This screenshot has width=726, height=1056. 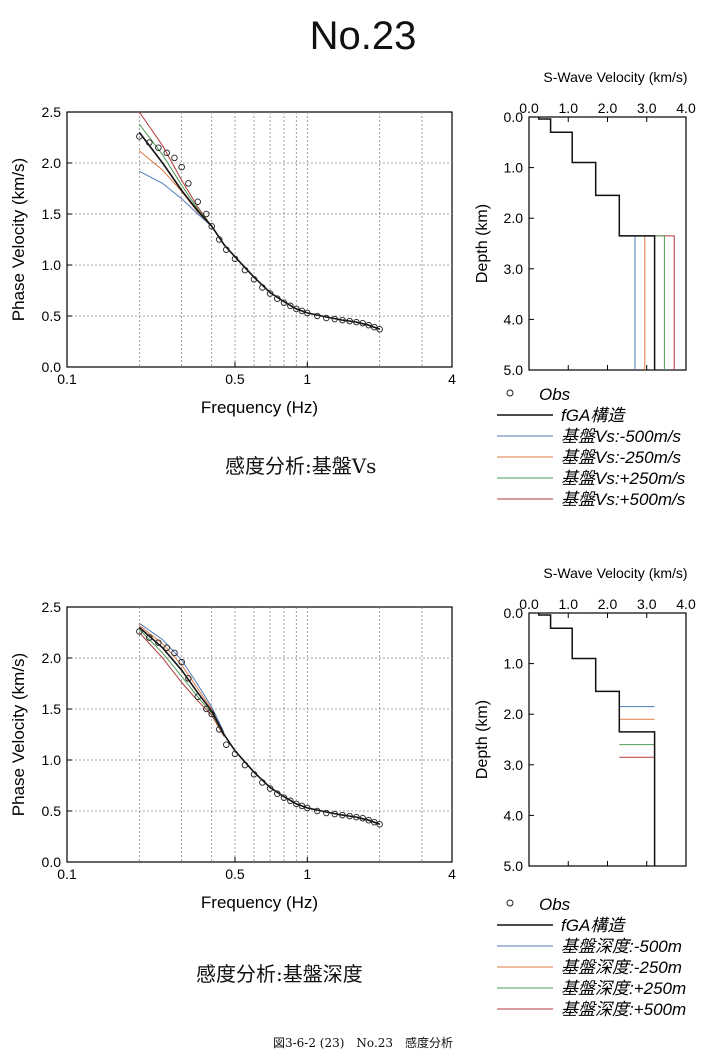 I want to click on legend-label-1: fGA構造, so click(x=593, y=415).